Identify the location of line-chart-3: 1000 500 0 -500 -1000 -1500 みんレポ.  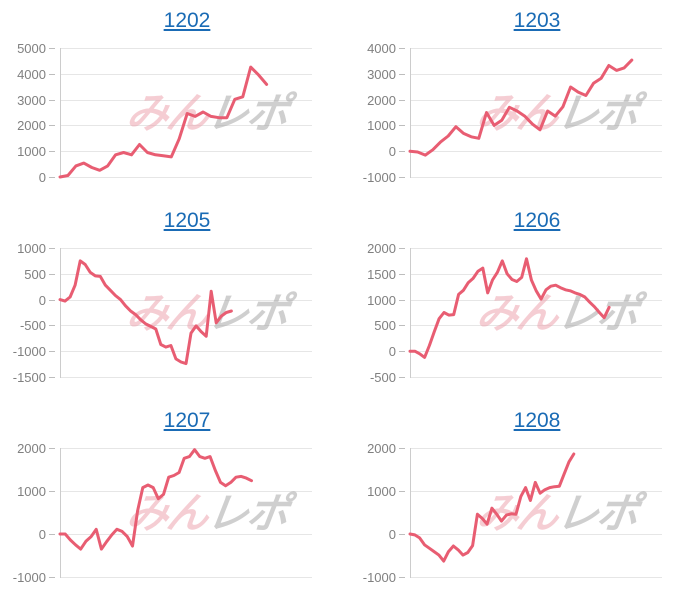
(162, 313).